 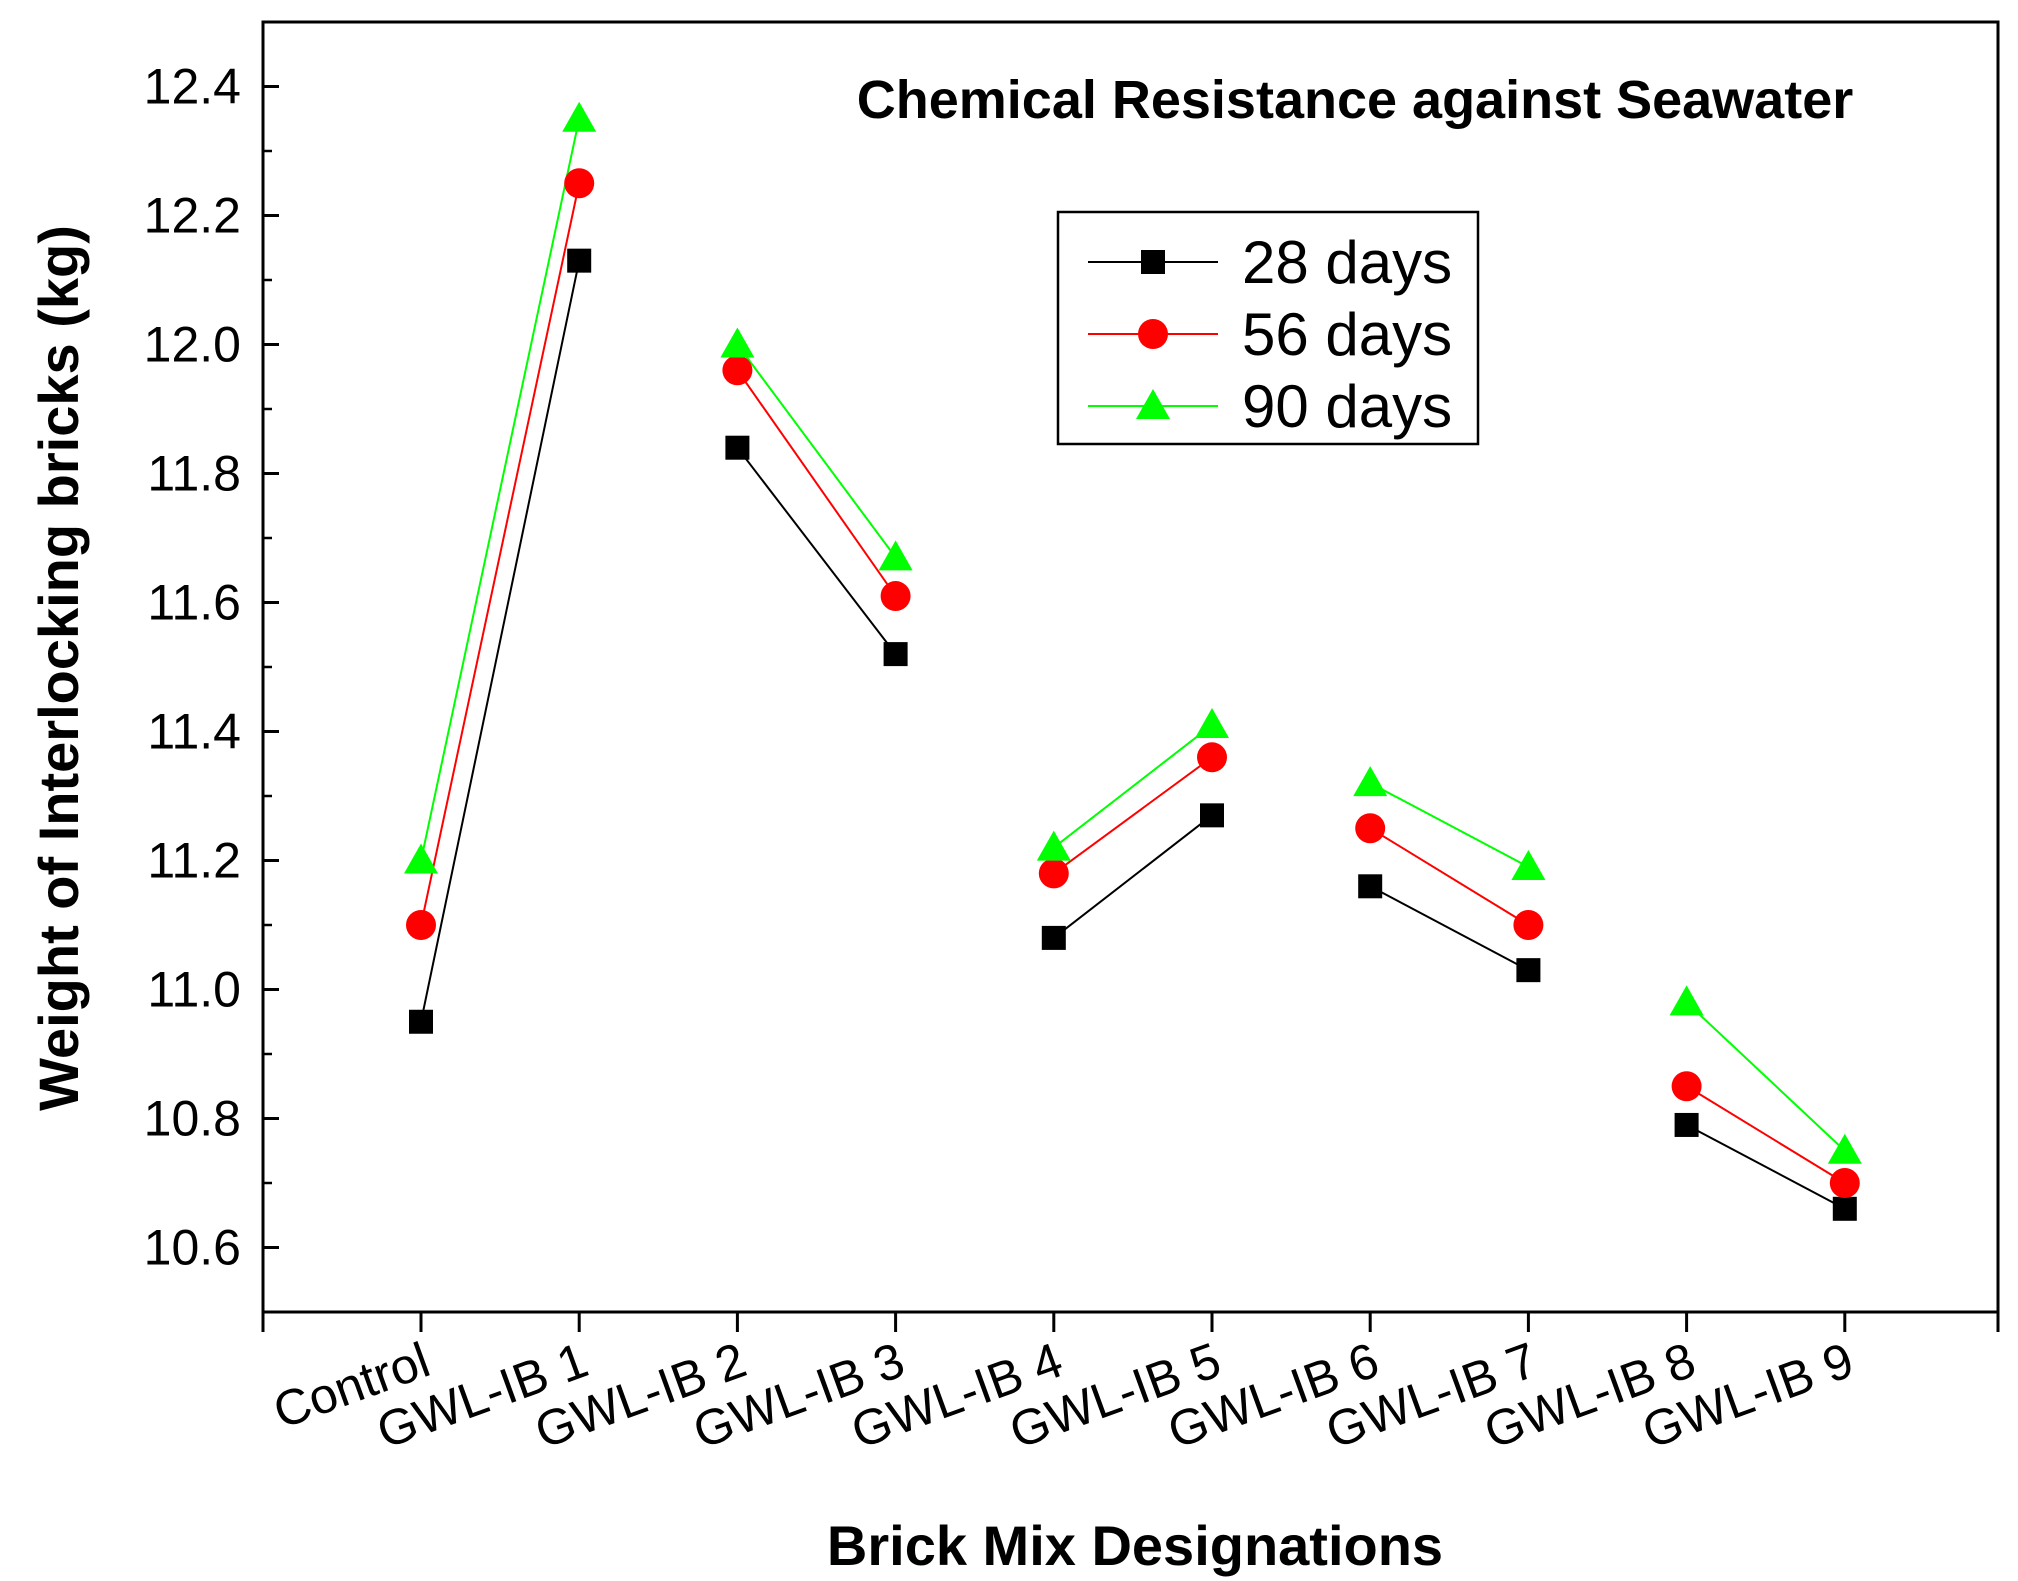 What do you see at coordinates (194, 603) in the screenshot?
I see `y-tick-label: 11.6` at bounding box center [194, 603].